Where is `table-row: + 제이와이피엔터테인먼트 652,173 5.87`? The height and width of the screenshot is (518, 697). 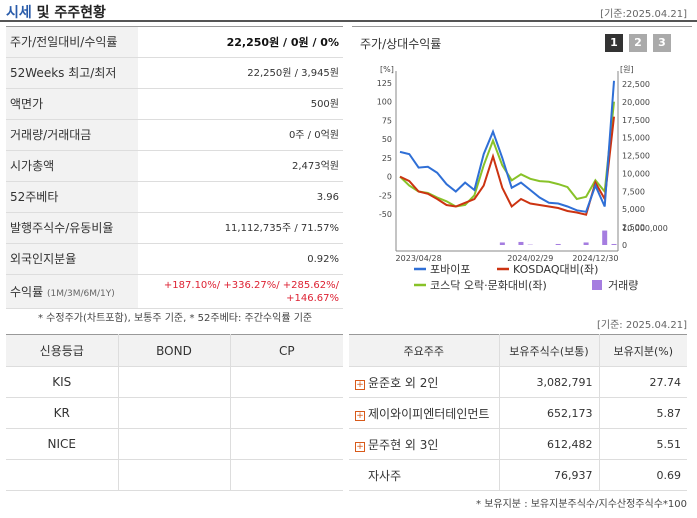 table-row: + 제이와이피엔터테인먼트 652,173 5.87 is located at coordinates (518, 413).